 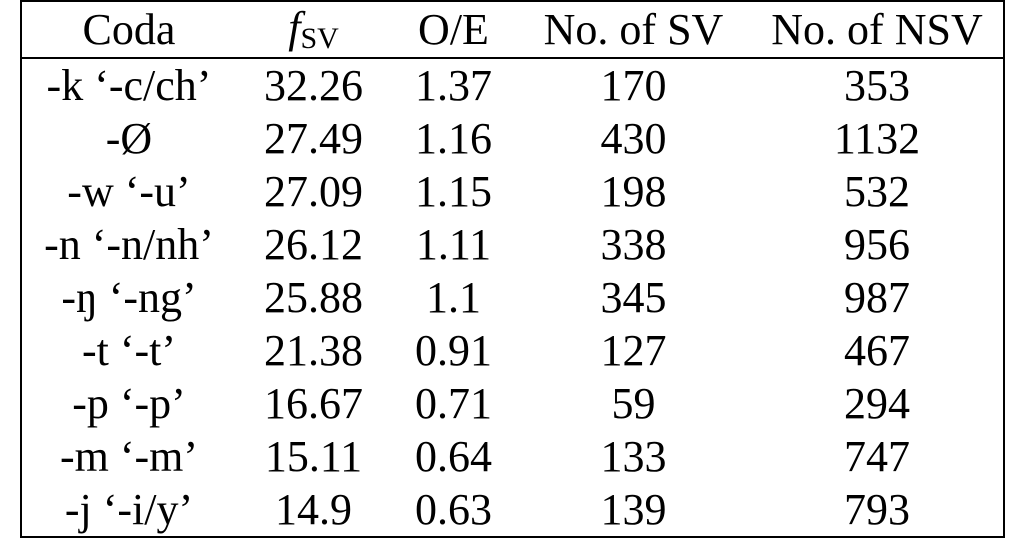 I want to click on table-cell: -n ‘-n/nh’, so click(x=129, y=244).